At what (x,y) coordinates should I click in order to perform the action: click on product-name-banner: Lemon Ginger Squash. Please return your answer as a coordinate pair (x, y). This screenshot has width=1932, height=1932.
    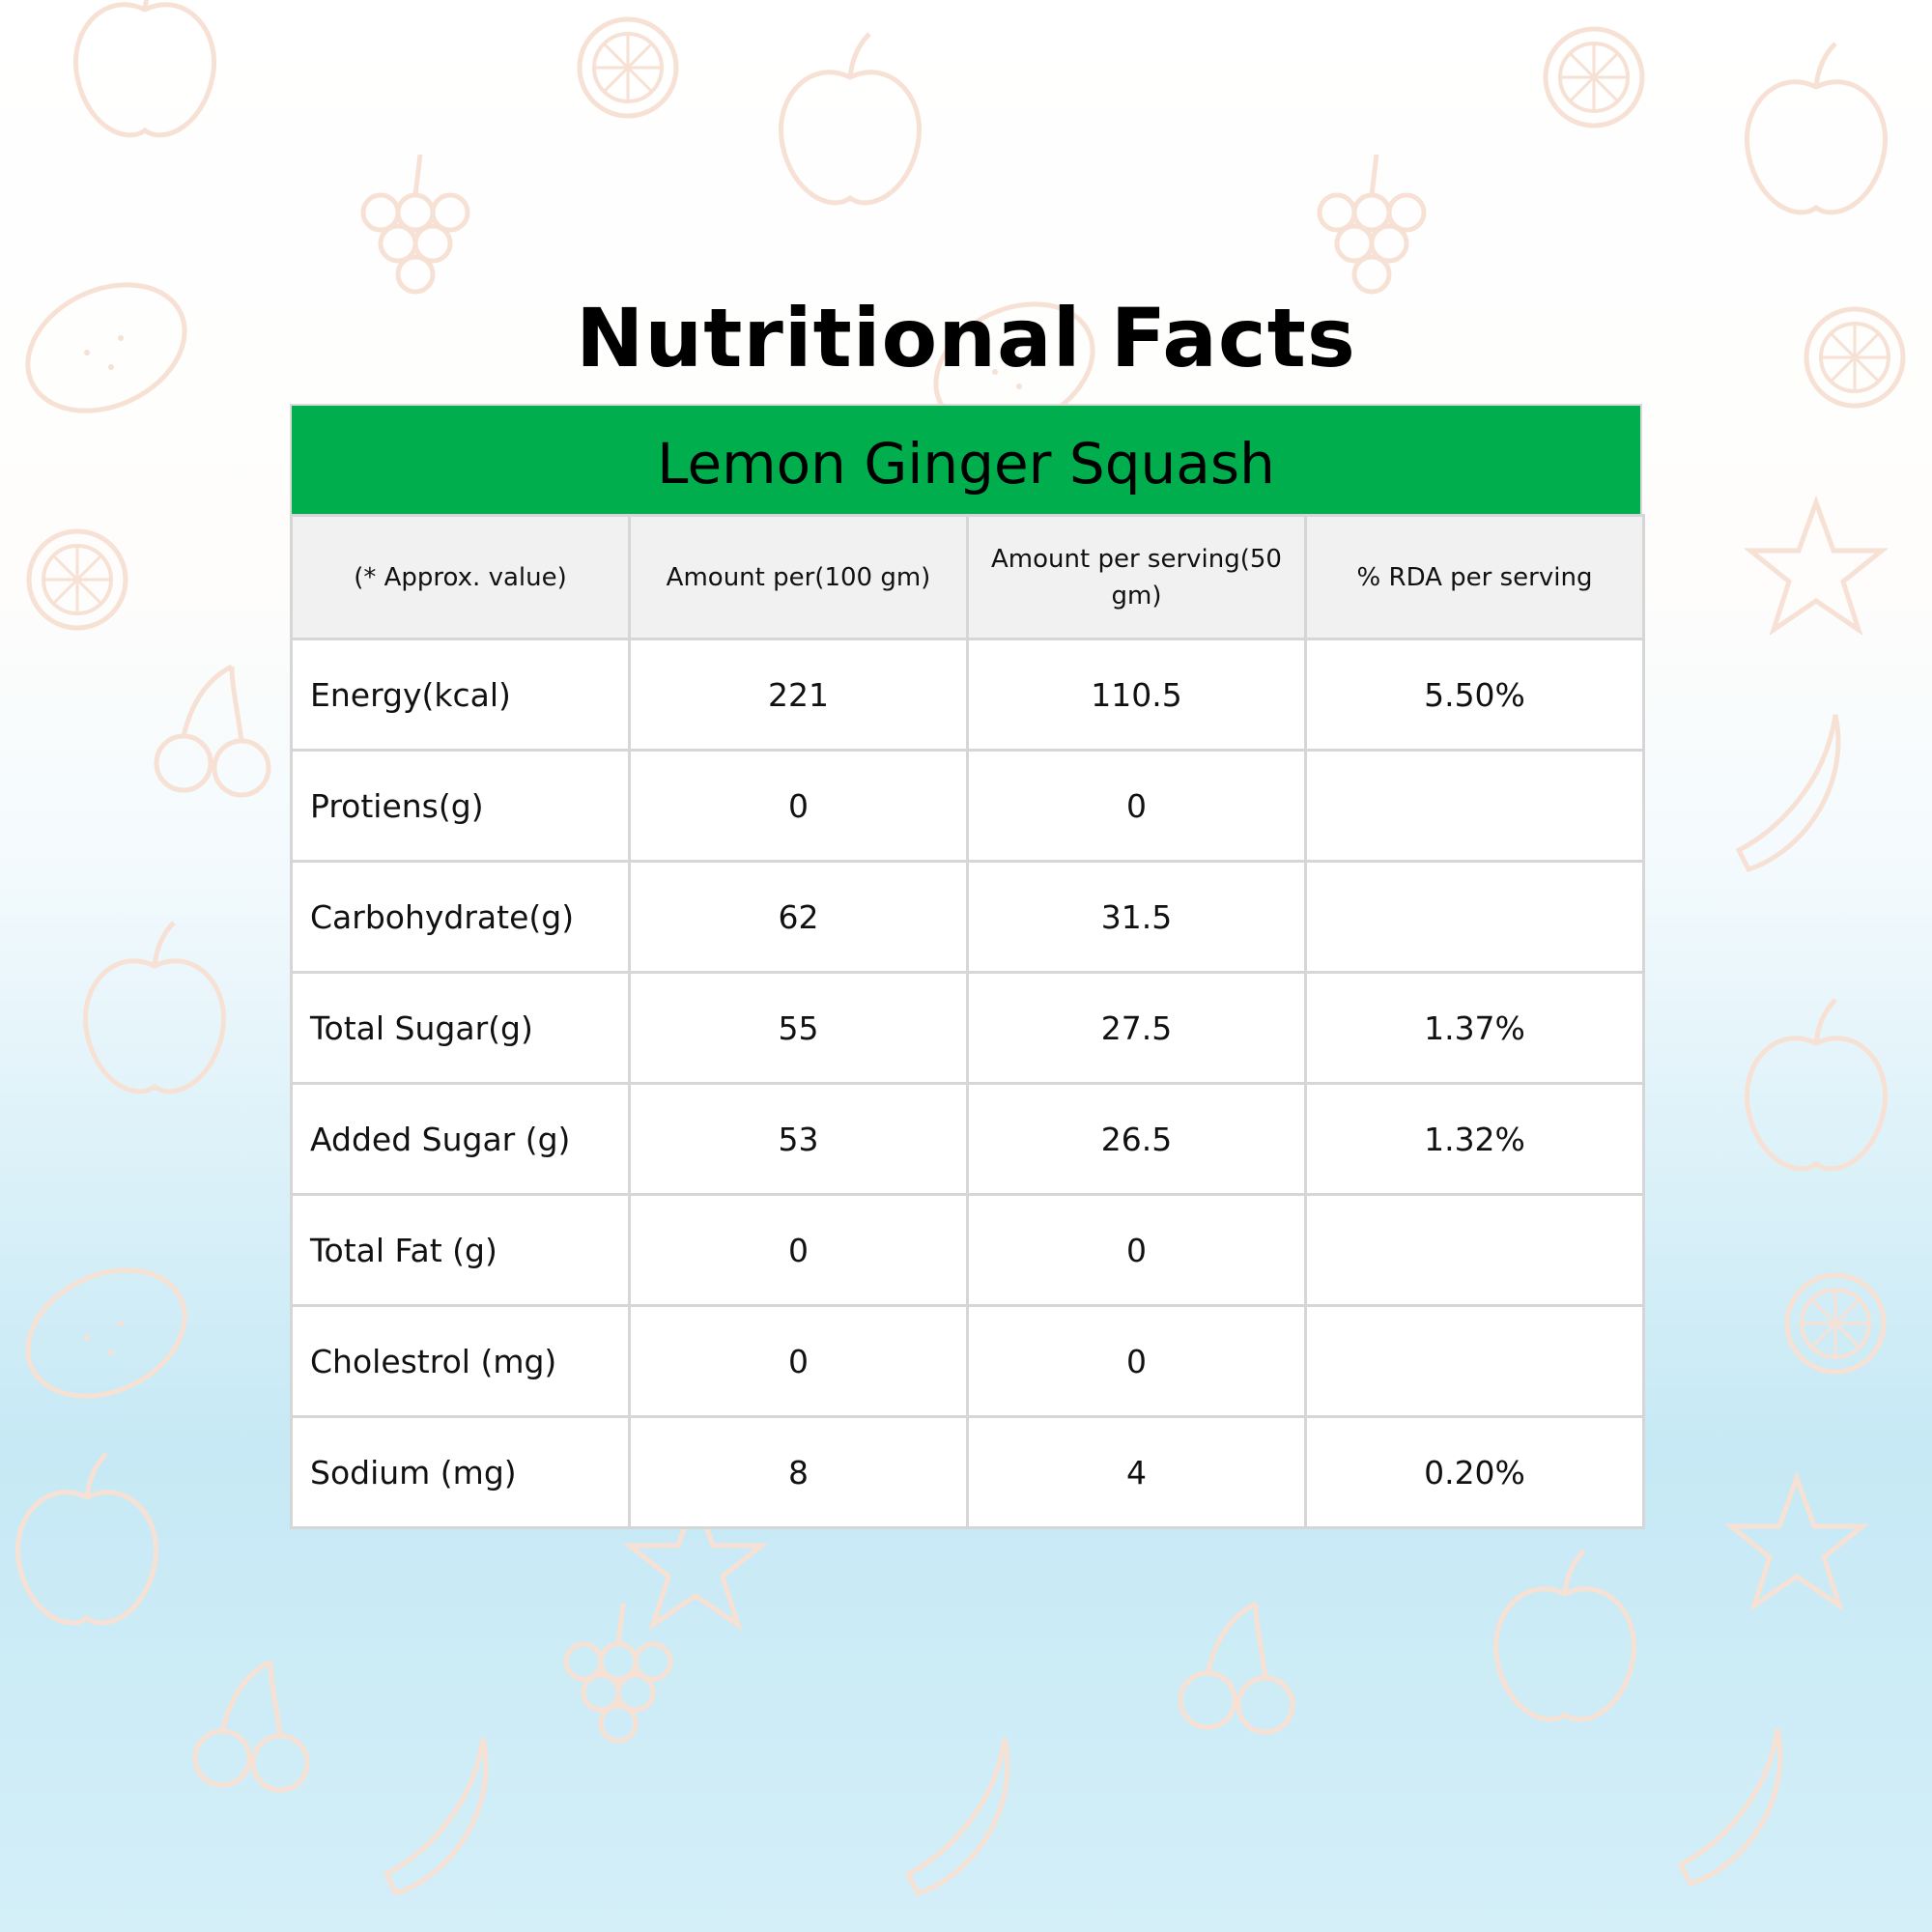
    Looking at the image, I should click on (966, 459).